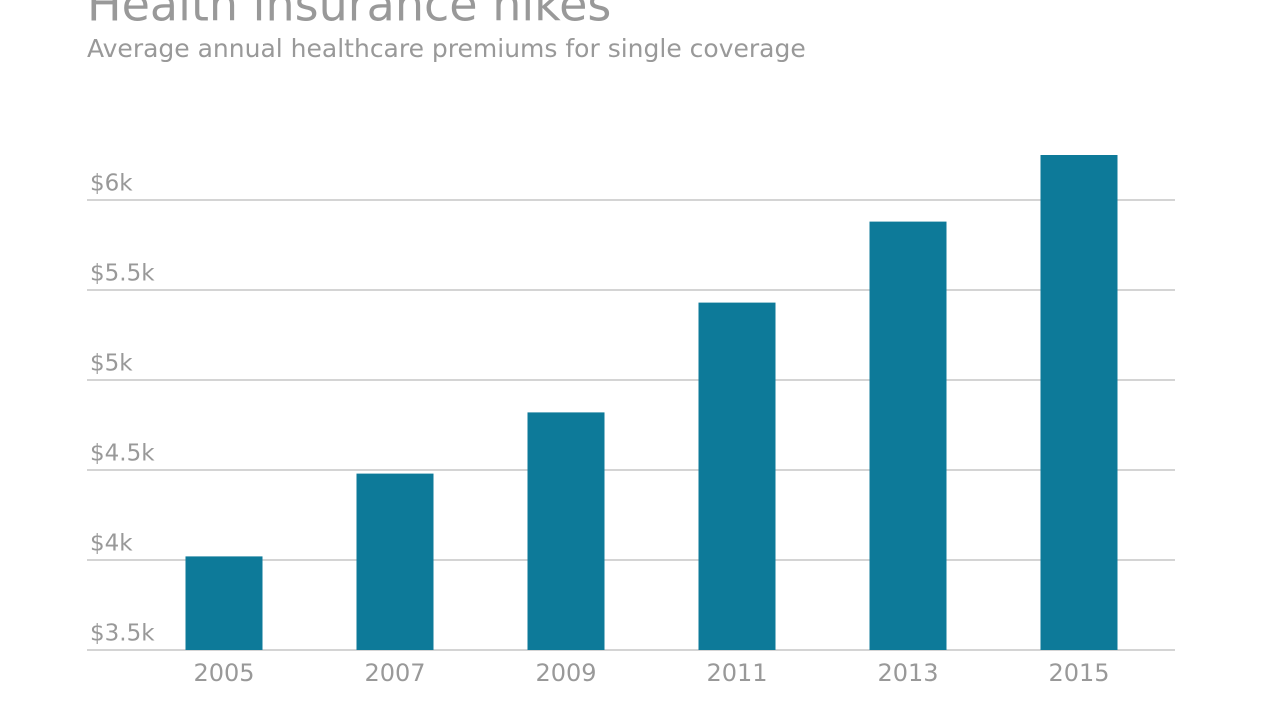 This screenshot has width=1280, height=720. What do you see at coordinates (394, 673) in the screenshot?
I see `x-tick-label: 2007` at bounding box center [394, 673].